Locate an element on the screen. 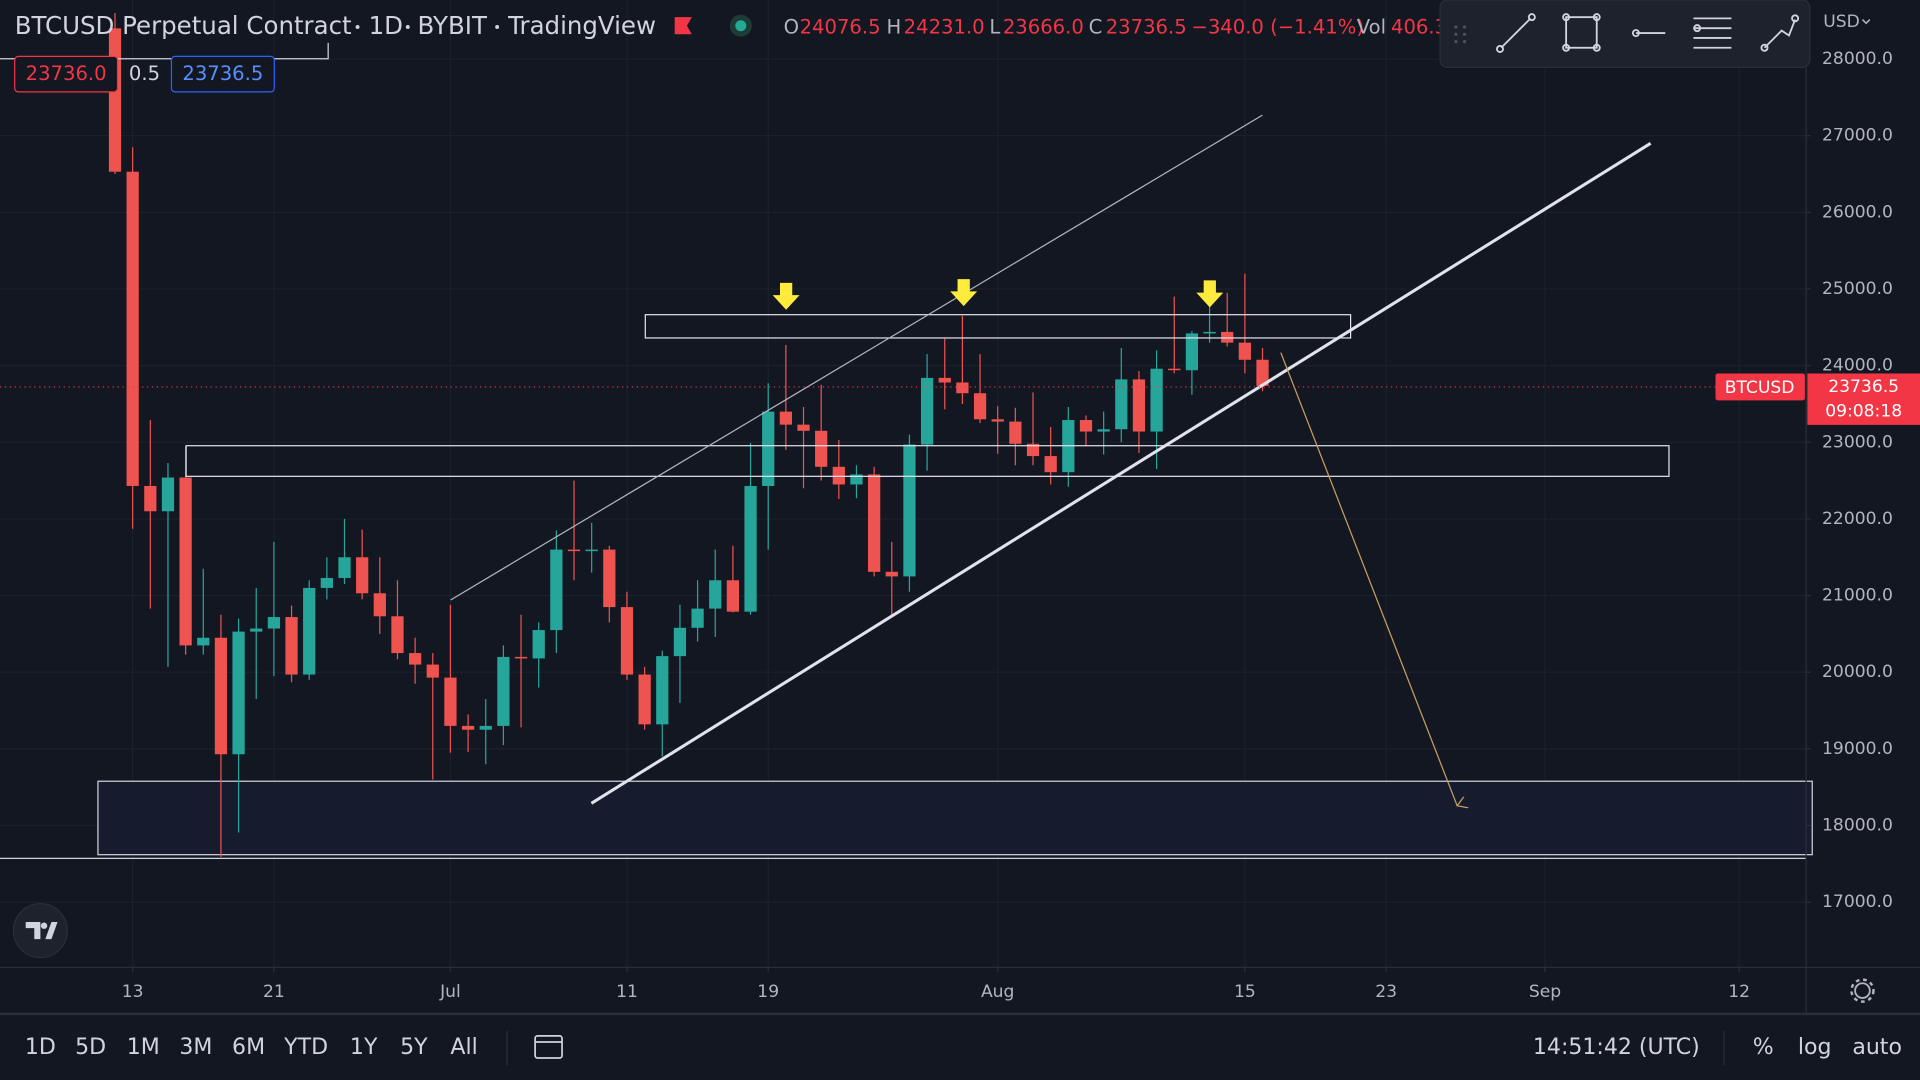  period-button: All is located at coordinates (463, 1047).